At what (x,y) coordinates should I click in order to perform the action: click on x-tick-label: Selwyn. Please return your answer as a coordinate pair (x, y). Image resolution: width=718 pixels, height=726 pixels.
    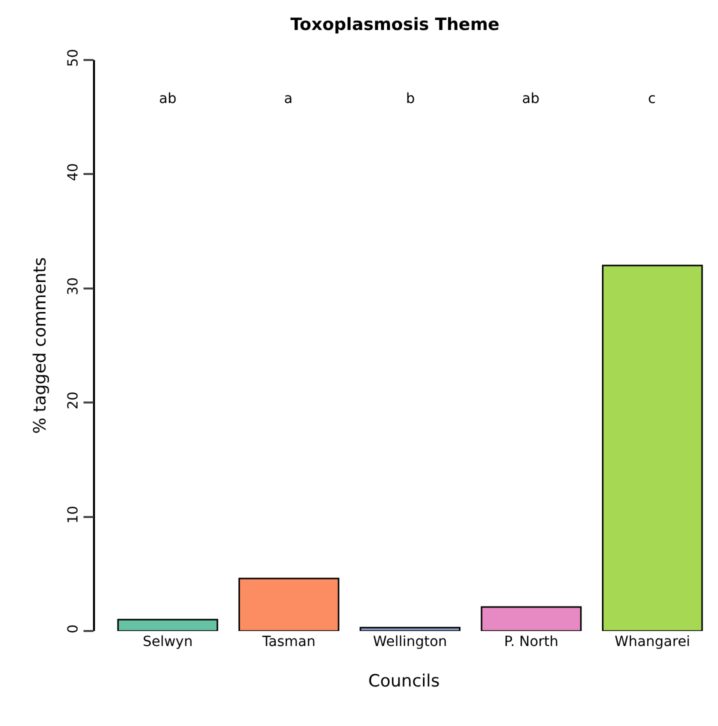
    Looking at the image, I should click on (167, 642).